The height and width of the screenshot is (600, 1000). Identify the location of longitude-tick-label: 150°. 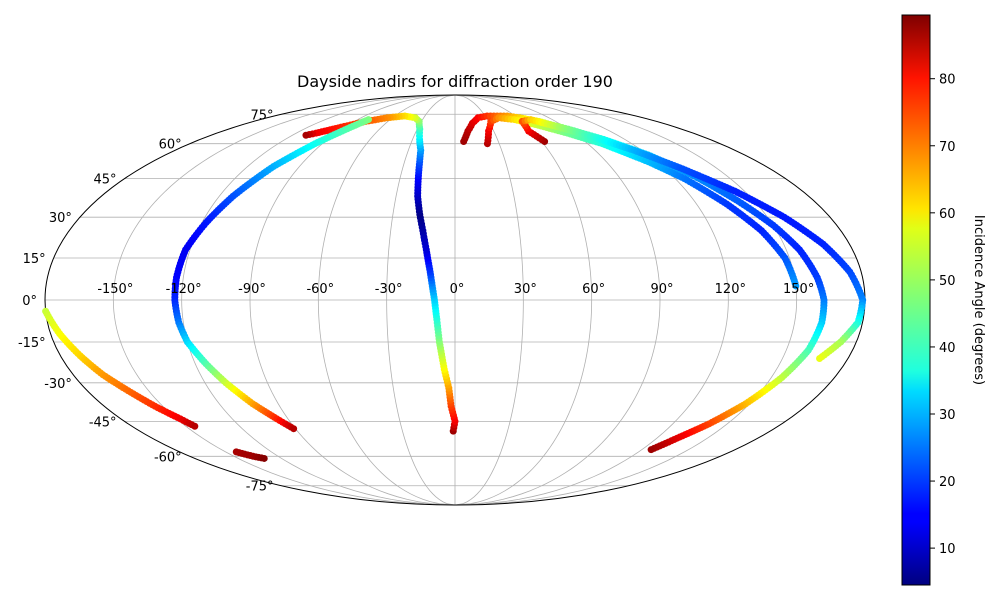
(798, 289).